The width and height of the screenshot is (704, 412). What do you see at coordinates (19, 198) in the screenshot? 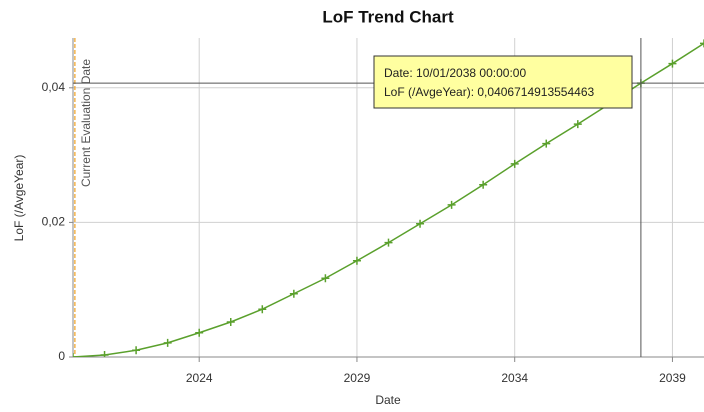
I see `y-axis-label: LoF (/AvgeYear)` at bounding box center [19, 198].